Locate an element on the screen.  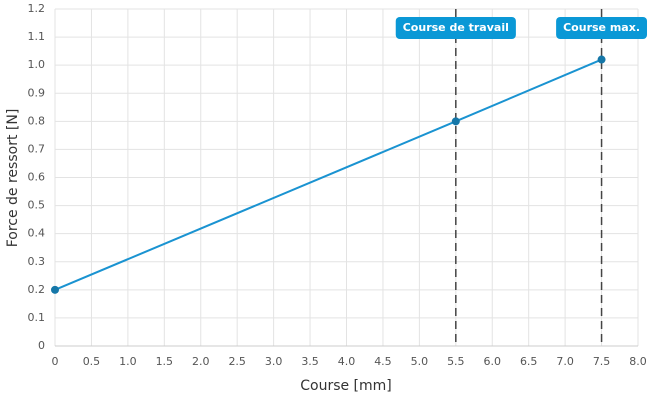
x-tick-label: 5.5 is located at coordinates (456, 361).